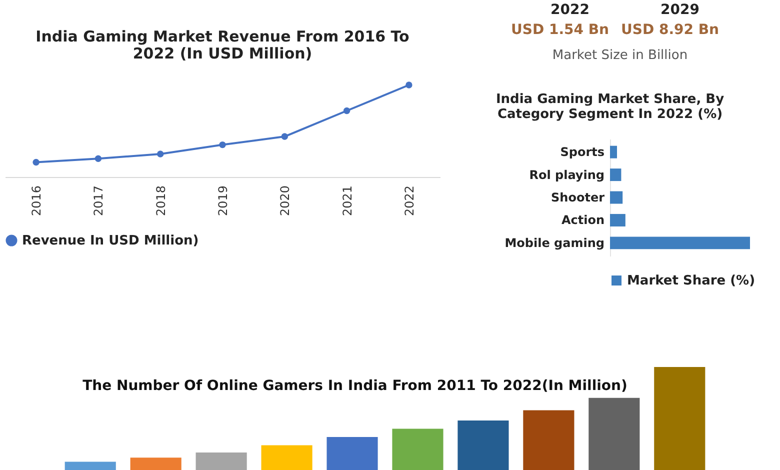 The width and height of the screenshot is (780, 470). I want to click on x-tick-label: 2018, so click(161, 201).